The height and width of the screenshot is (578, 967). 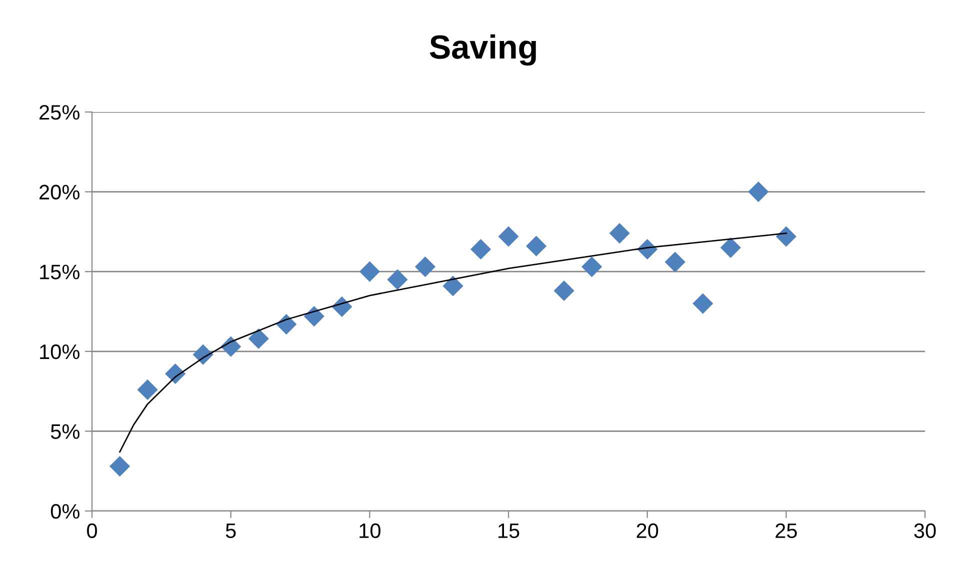 What do you see at coordinates (483, 50) in the screenshot?
I see `chart-title: Saving` at bounding box center [483, 50].